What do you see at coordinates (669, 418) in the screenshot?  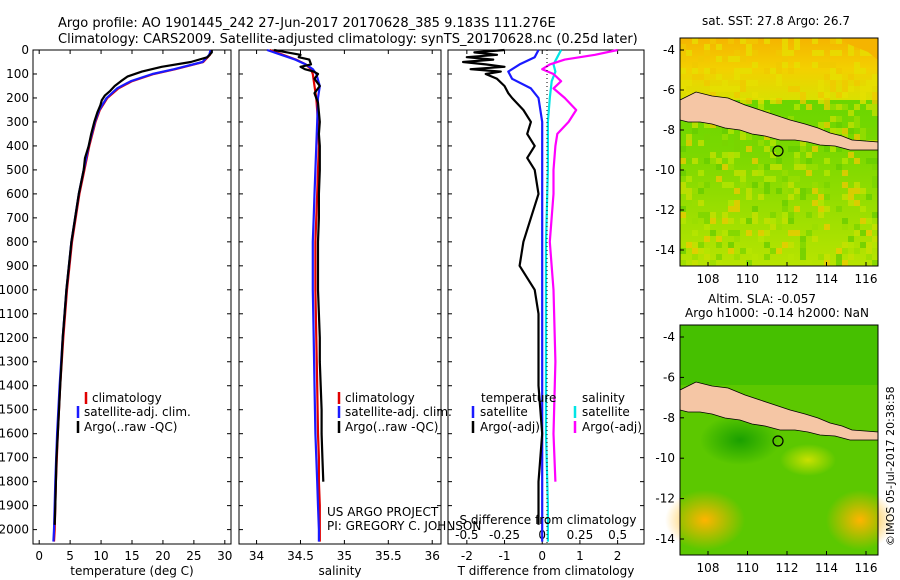 I see `map-y-tick-label: -8` at bounding box center [669, 418].